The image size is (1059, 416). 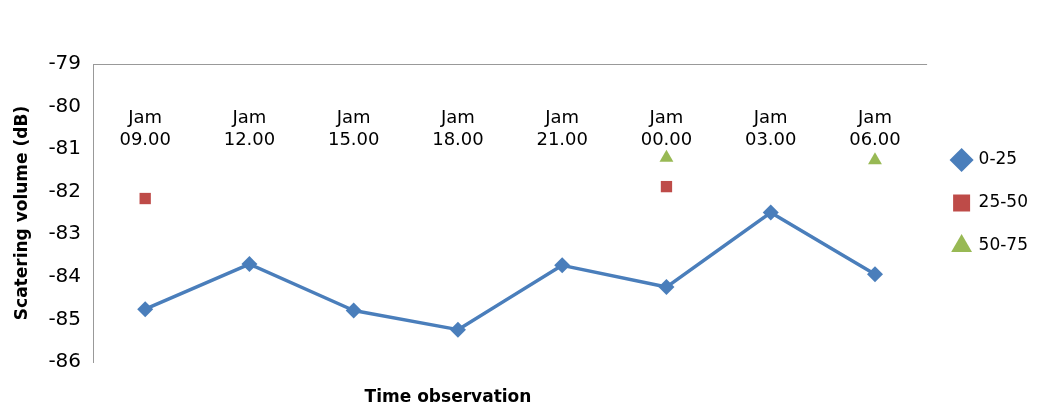 What do you see at coordinates (998, 158) in the screenshot?
I see `legend-label: 0-25` at bounding box center [998, 158].